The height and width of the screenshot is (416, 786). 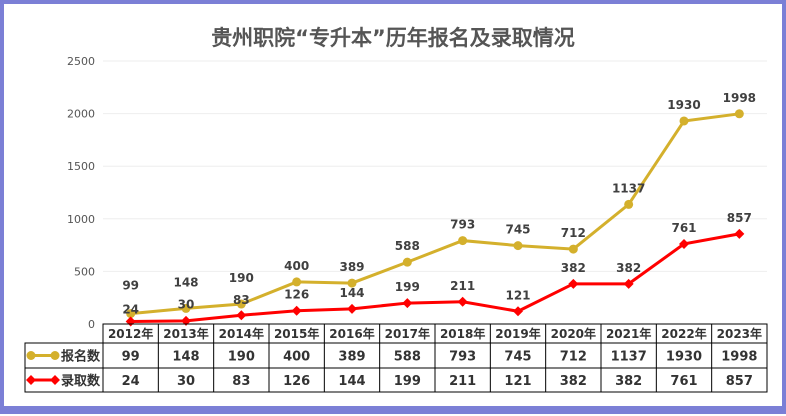 What do you see at coordinates (241, 333) in the screenshot?
I see `table-header-cell: 2014年` at bounding box center [241, 333].